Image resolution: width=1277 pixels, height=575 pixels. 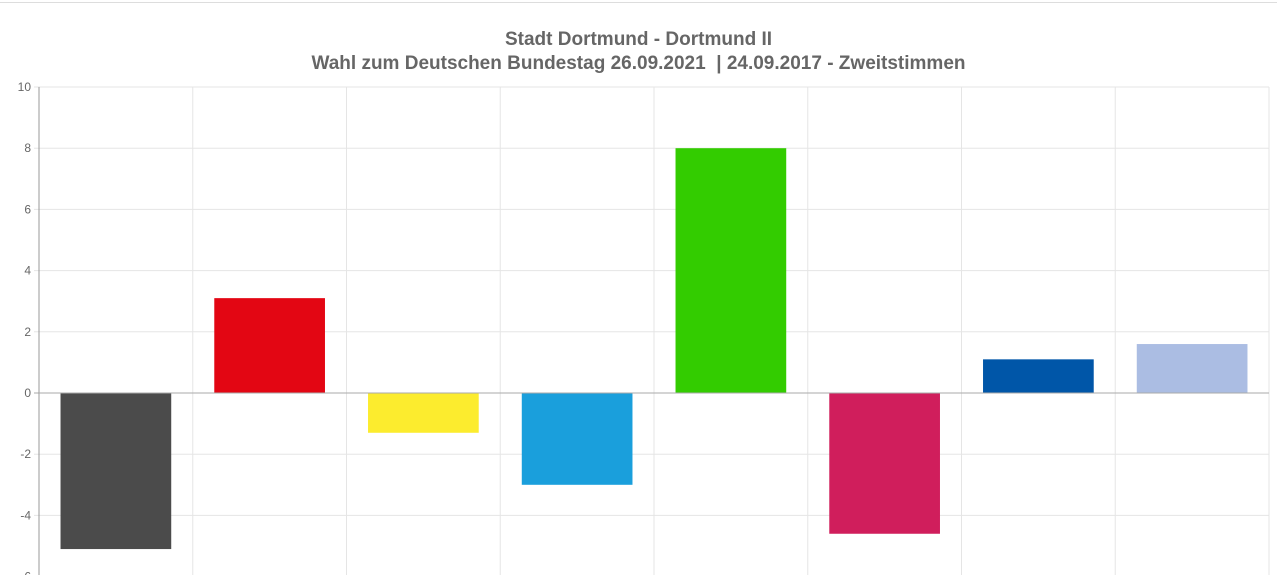 What do you see at coordinates (25, 454) in the screenshot?
I see `y-tick-label: -2` at bounding box center [25, 454].